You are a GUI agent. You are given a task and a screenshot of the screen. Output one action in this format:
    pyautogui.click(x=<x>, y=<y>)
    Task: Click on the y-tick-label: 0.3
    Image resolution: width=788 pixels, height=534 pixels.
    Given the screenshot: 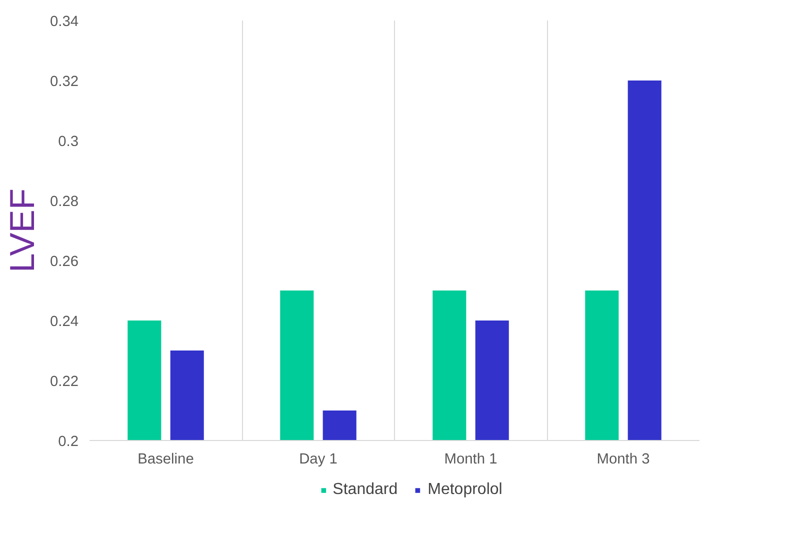 What is the action you would take?
    pyautogui.click(x=68, y=142)
    